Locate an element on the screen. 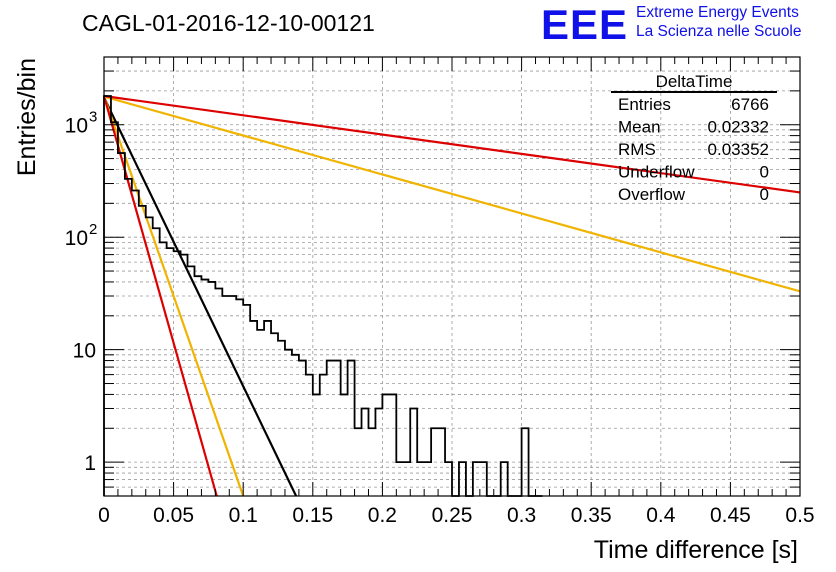  logo-subtitle-line1: Extreme Energy Events is located at coordinates (717, 12).